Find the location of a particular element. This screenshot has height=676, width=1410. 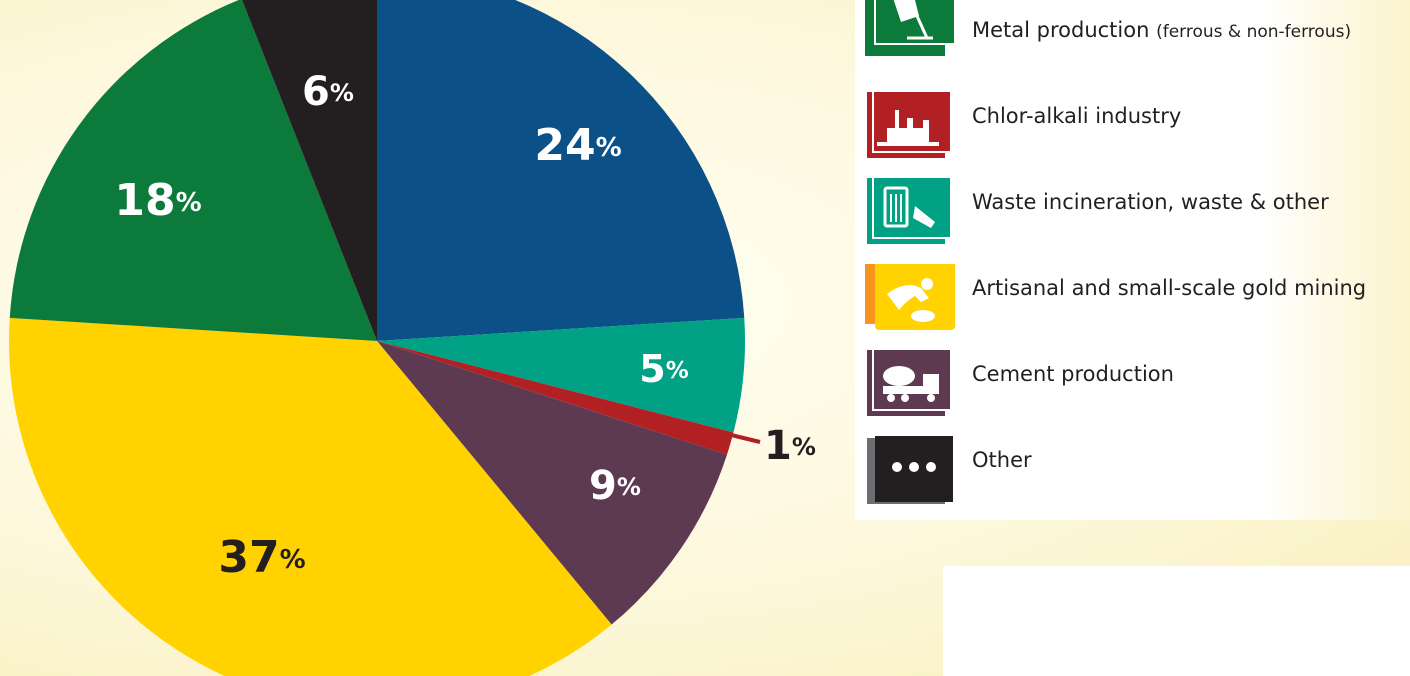

legend-item-metal: Metal production (ferrous & non-ferrous) is located at coordinates (1132, 39).